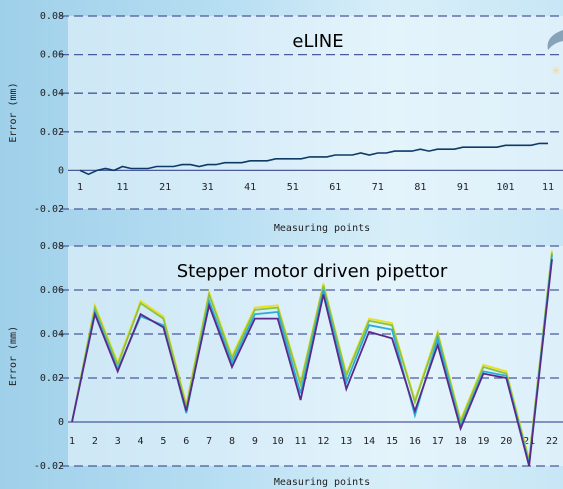 Image resolution: width=563 pixels, height=489 pixels. Describe the element at coordinates (49, 209) in the screenshot. I see `c1-y-tick-label: -0.02` at that location.